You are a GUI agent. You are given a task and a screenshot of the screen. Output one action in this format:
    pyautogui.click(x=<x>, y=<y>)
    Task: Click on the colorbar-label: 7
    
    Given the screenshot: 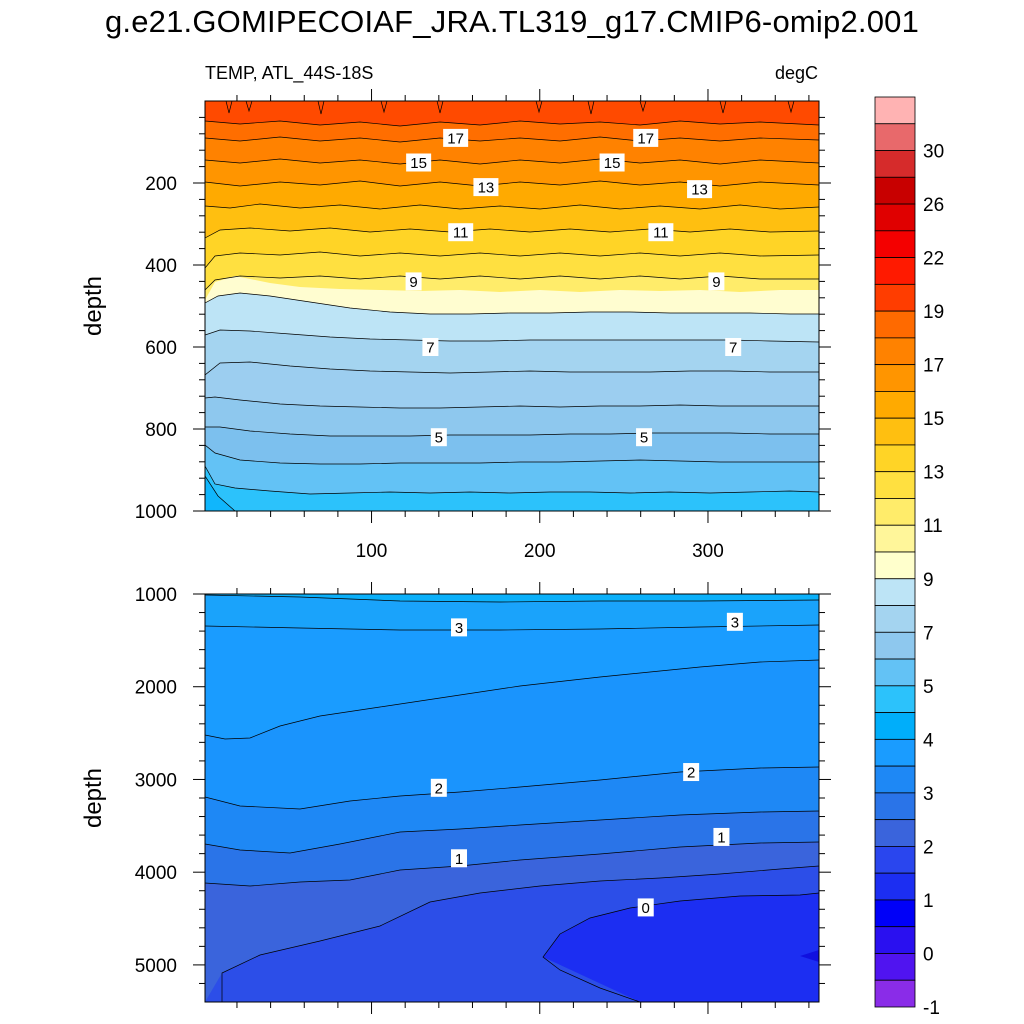 What is the action you would take?
    pyautogui.click(x=928, y=633)
    